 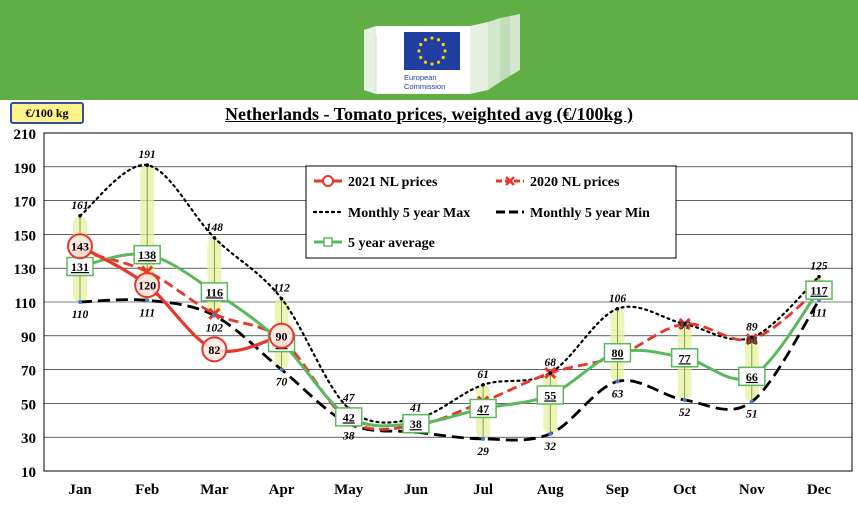 I want to click on label-max: 112, so click(x=281, y=289).